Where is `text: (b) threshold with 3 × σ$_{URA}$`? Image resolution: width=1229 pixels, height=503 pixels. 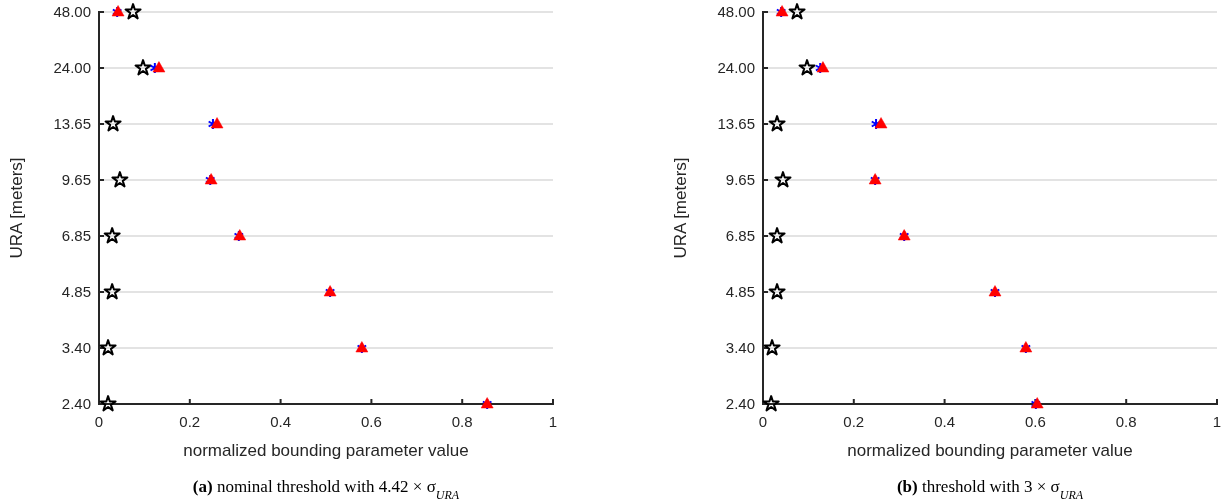
text: (b) threshold with 3 × σ$_{URA}$ is located at coordinates (990, 489).